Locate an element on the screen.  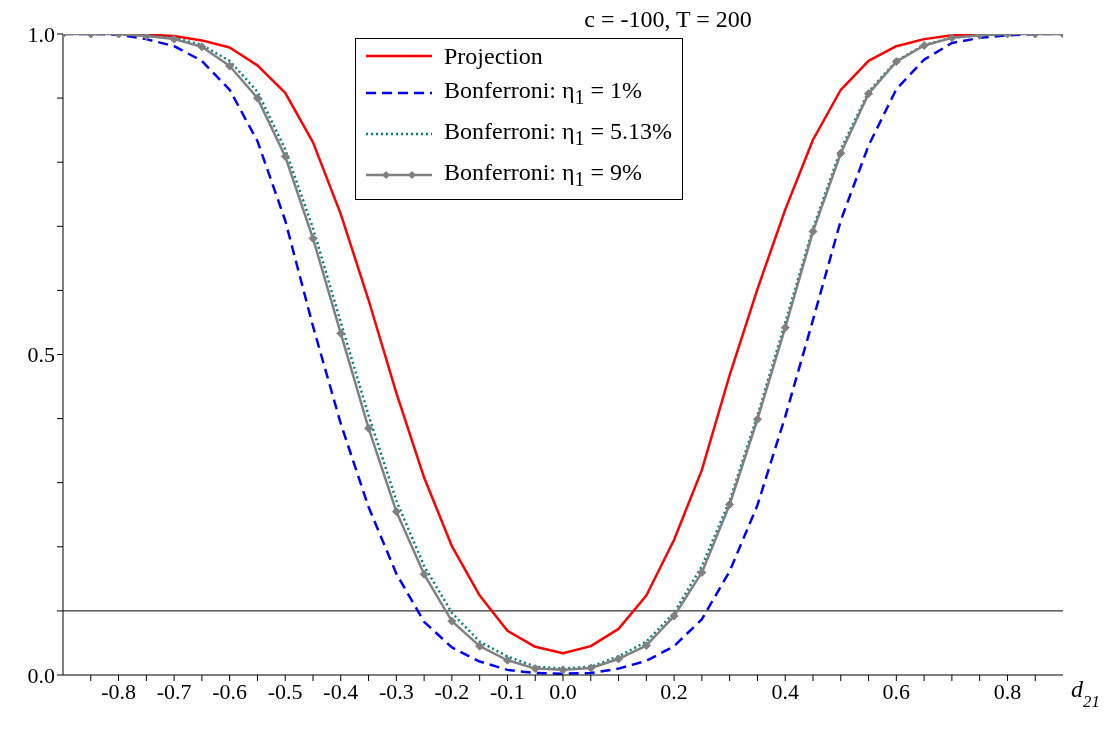
x-axis-title: d$_{21}$ is located at coordinates (1085, 693).